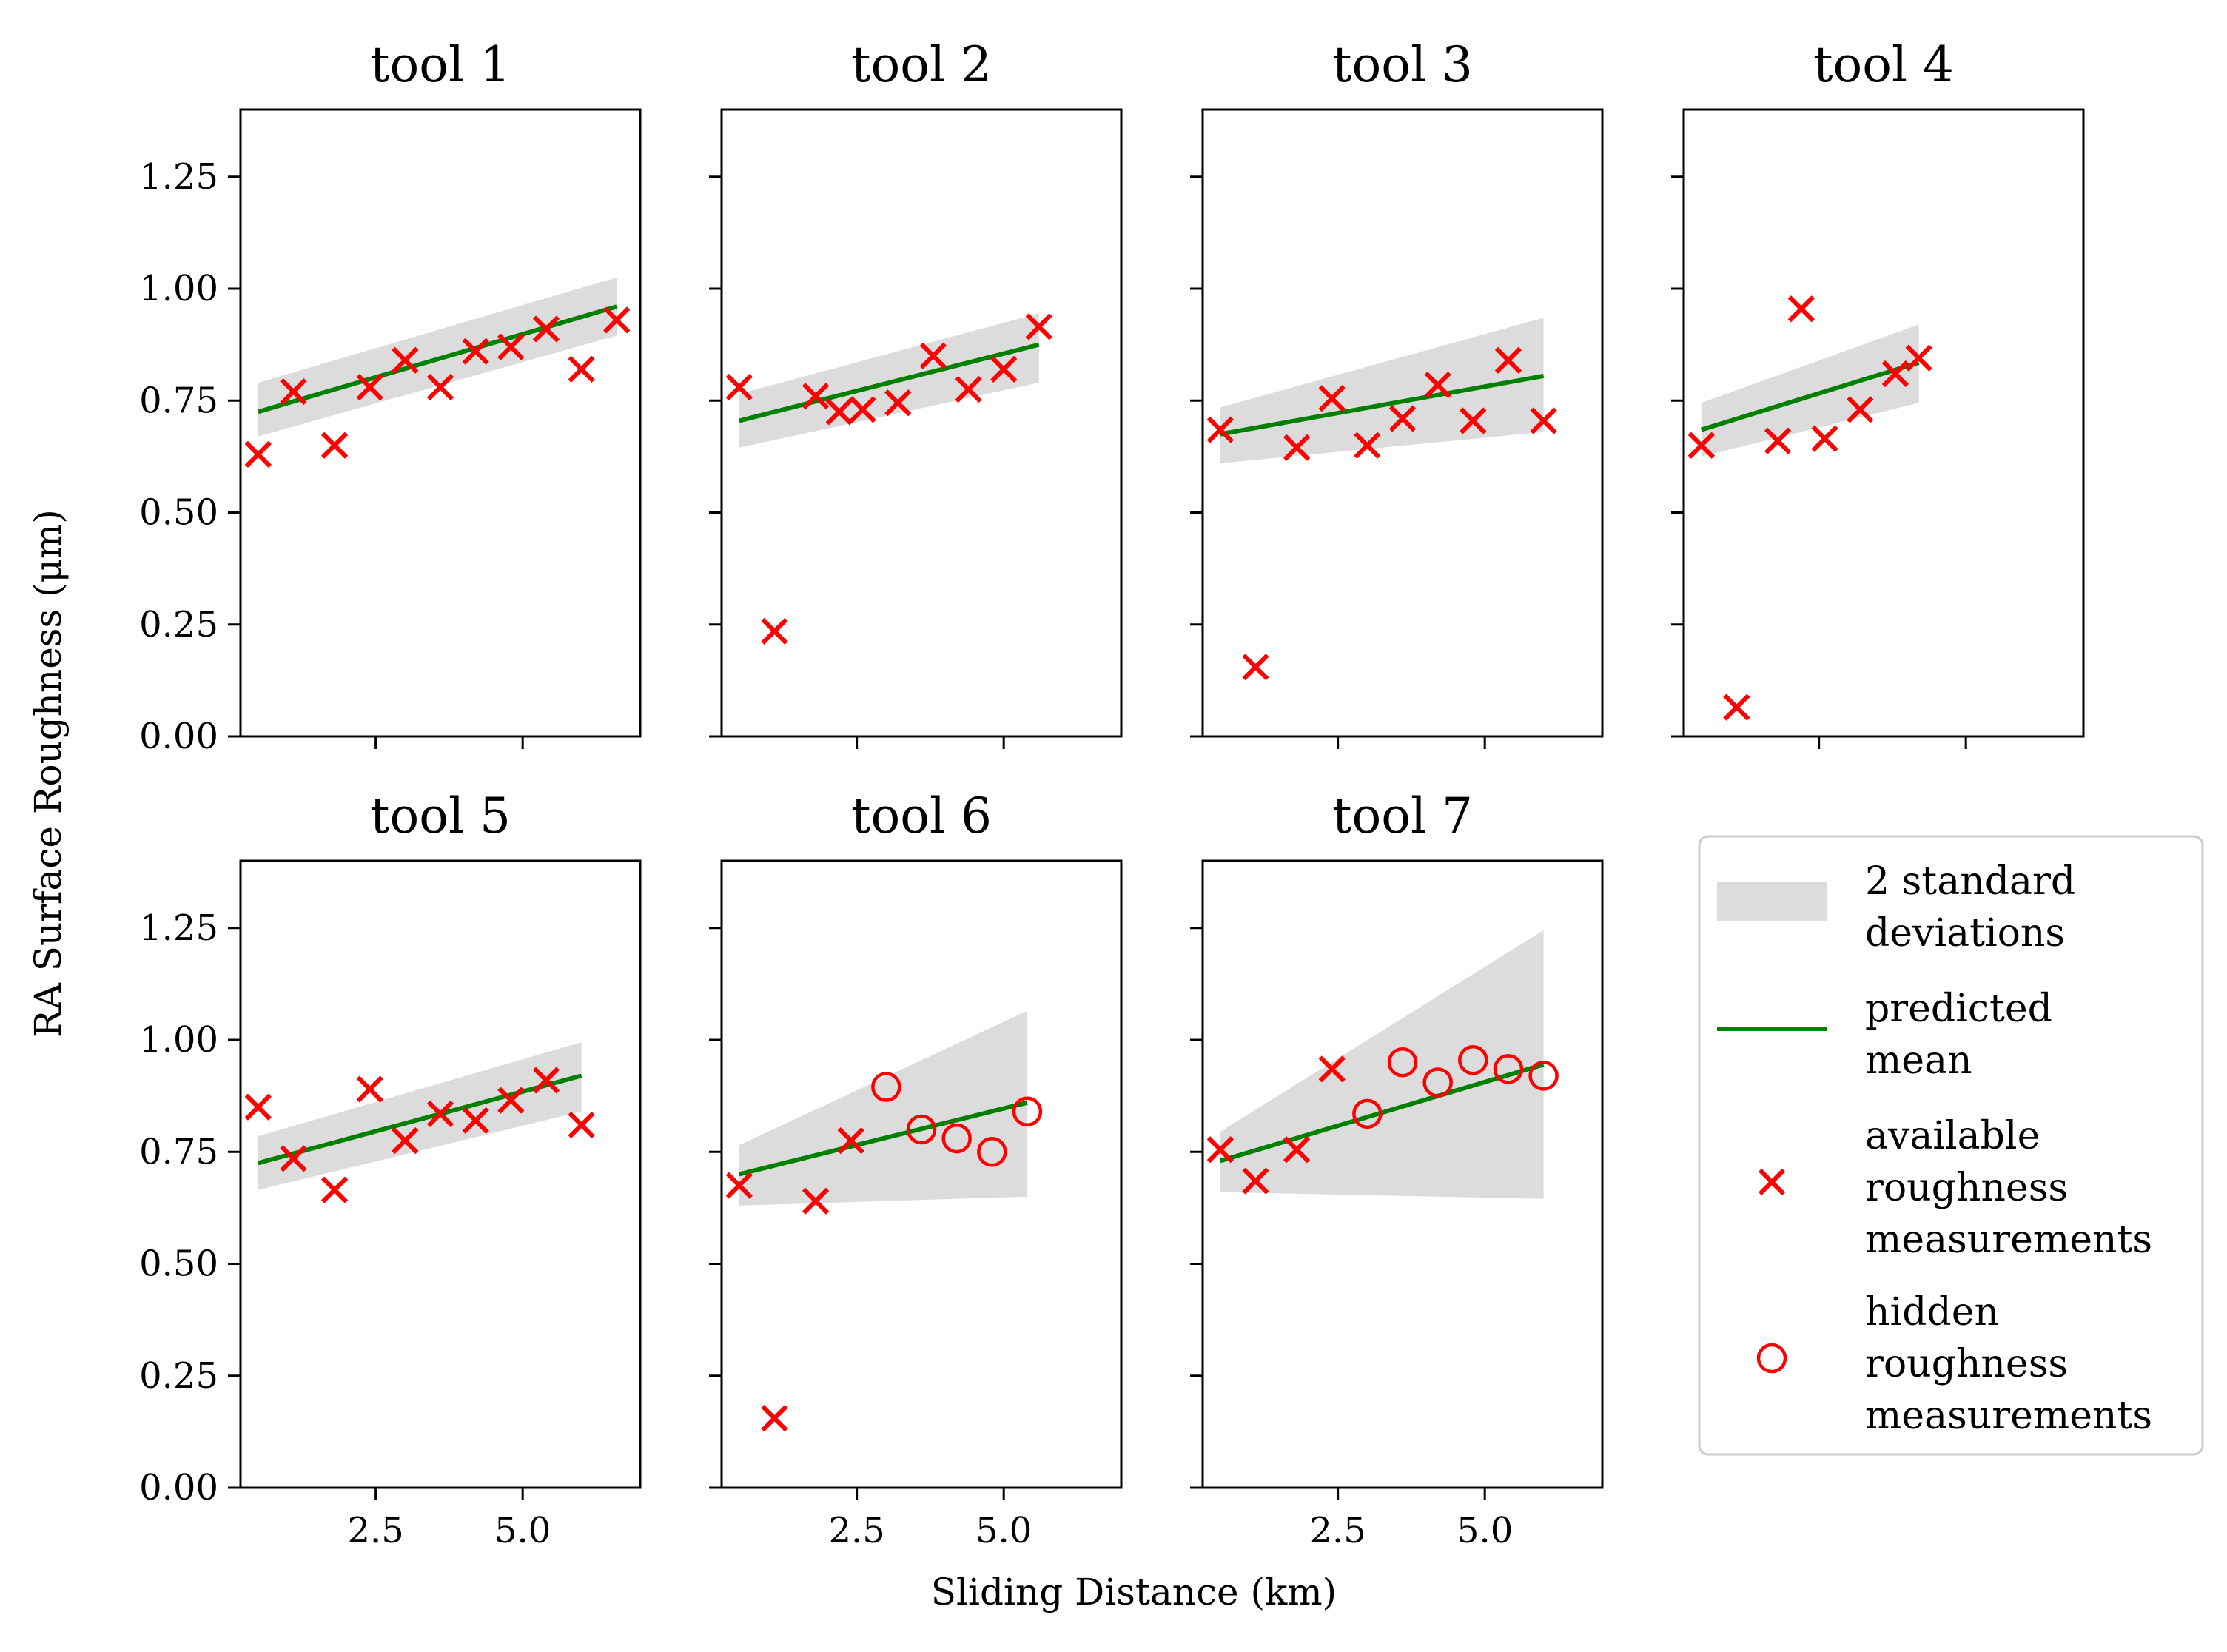 The image size is (2227, 1652). Describe the element at coordinates (390, 396) in the screenshot. I see `panel-1: tool 1 0.00 0.25 0.50 0.75 1.00 1.25` at that location.